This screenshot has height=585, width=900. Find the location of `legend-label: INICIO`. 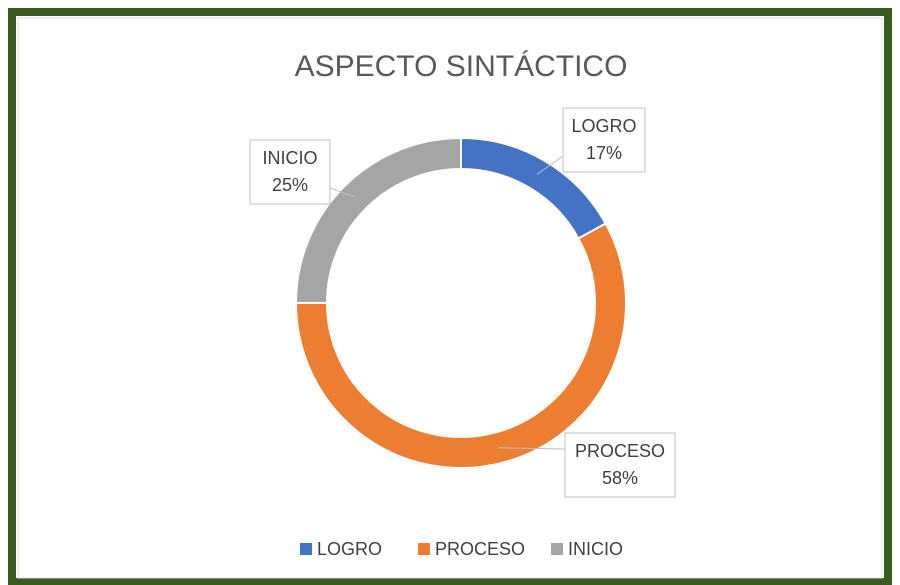

legend-label: INICIO is located at coordinates (595, 549).